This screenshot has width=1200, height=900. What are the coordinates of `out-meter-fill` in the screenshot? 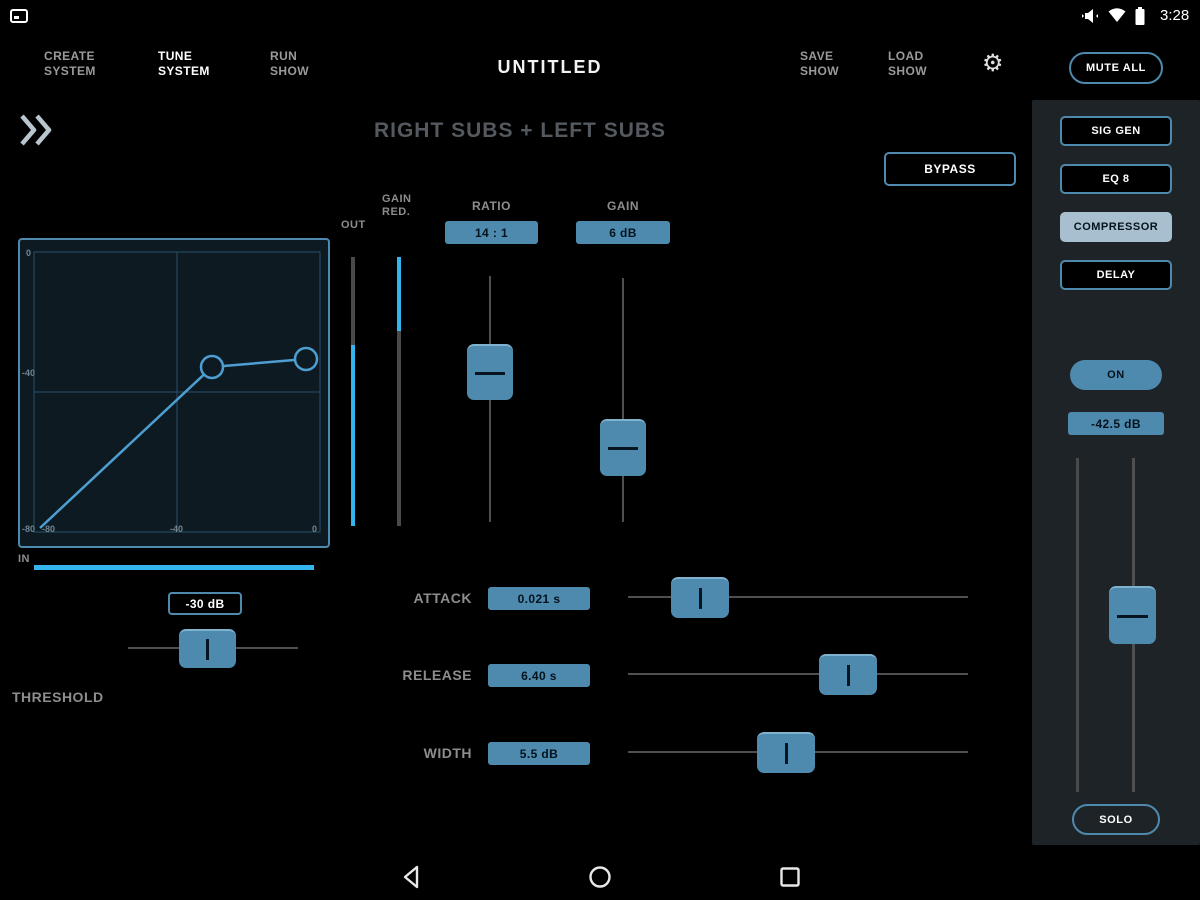 It's located at (353, 435).